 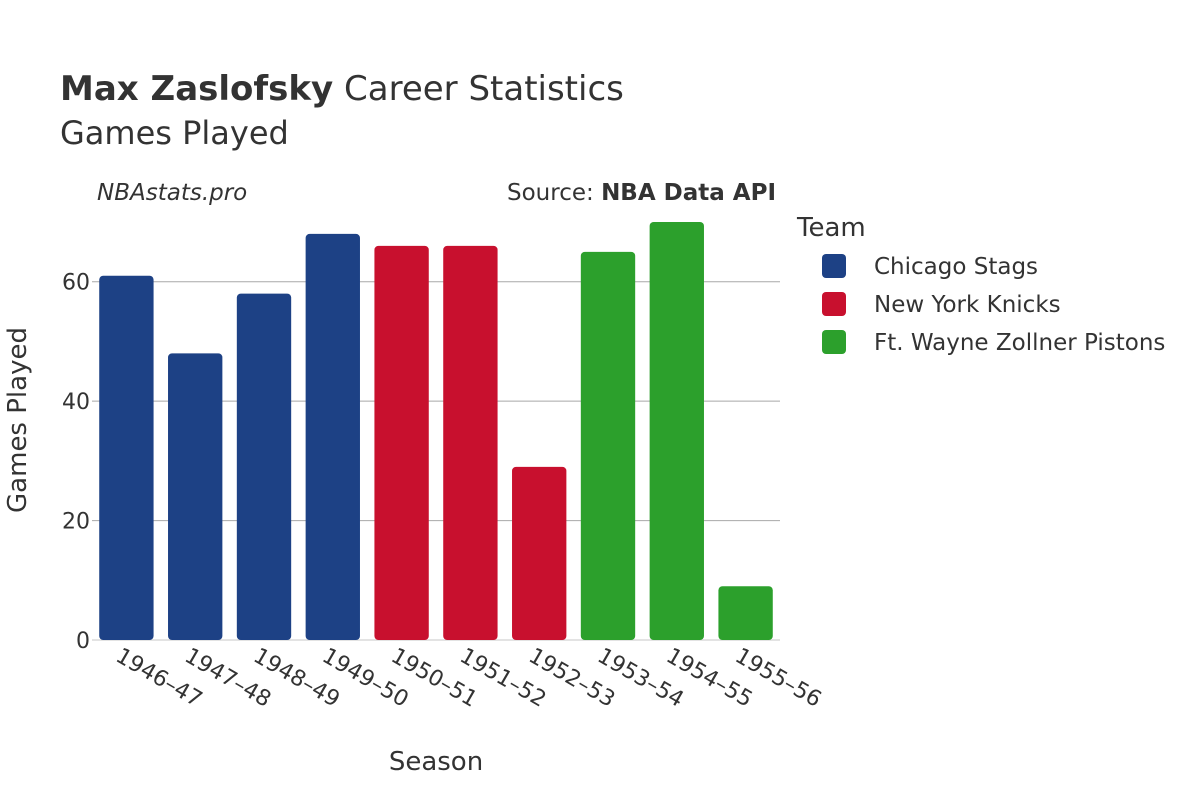 I want to click on legend-label: Ft. Wayne Zollner Pistons, so click(x=1019, y=343).